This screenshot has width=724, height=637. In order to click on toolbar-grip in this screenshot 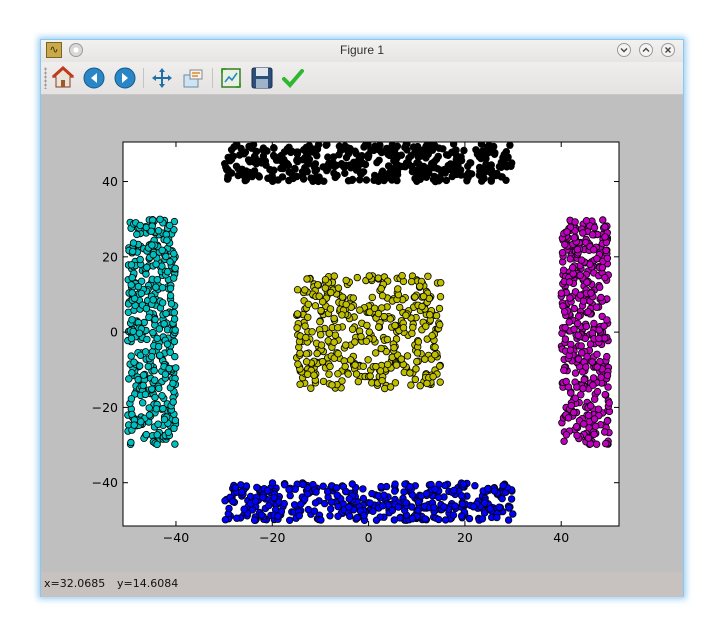, I will do `click(45, 78)`.